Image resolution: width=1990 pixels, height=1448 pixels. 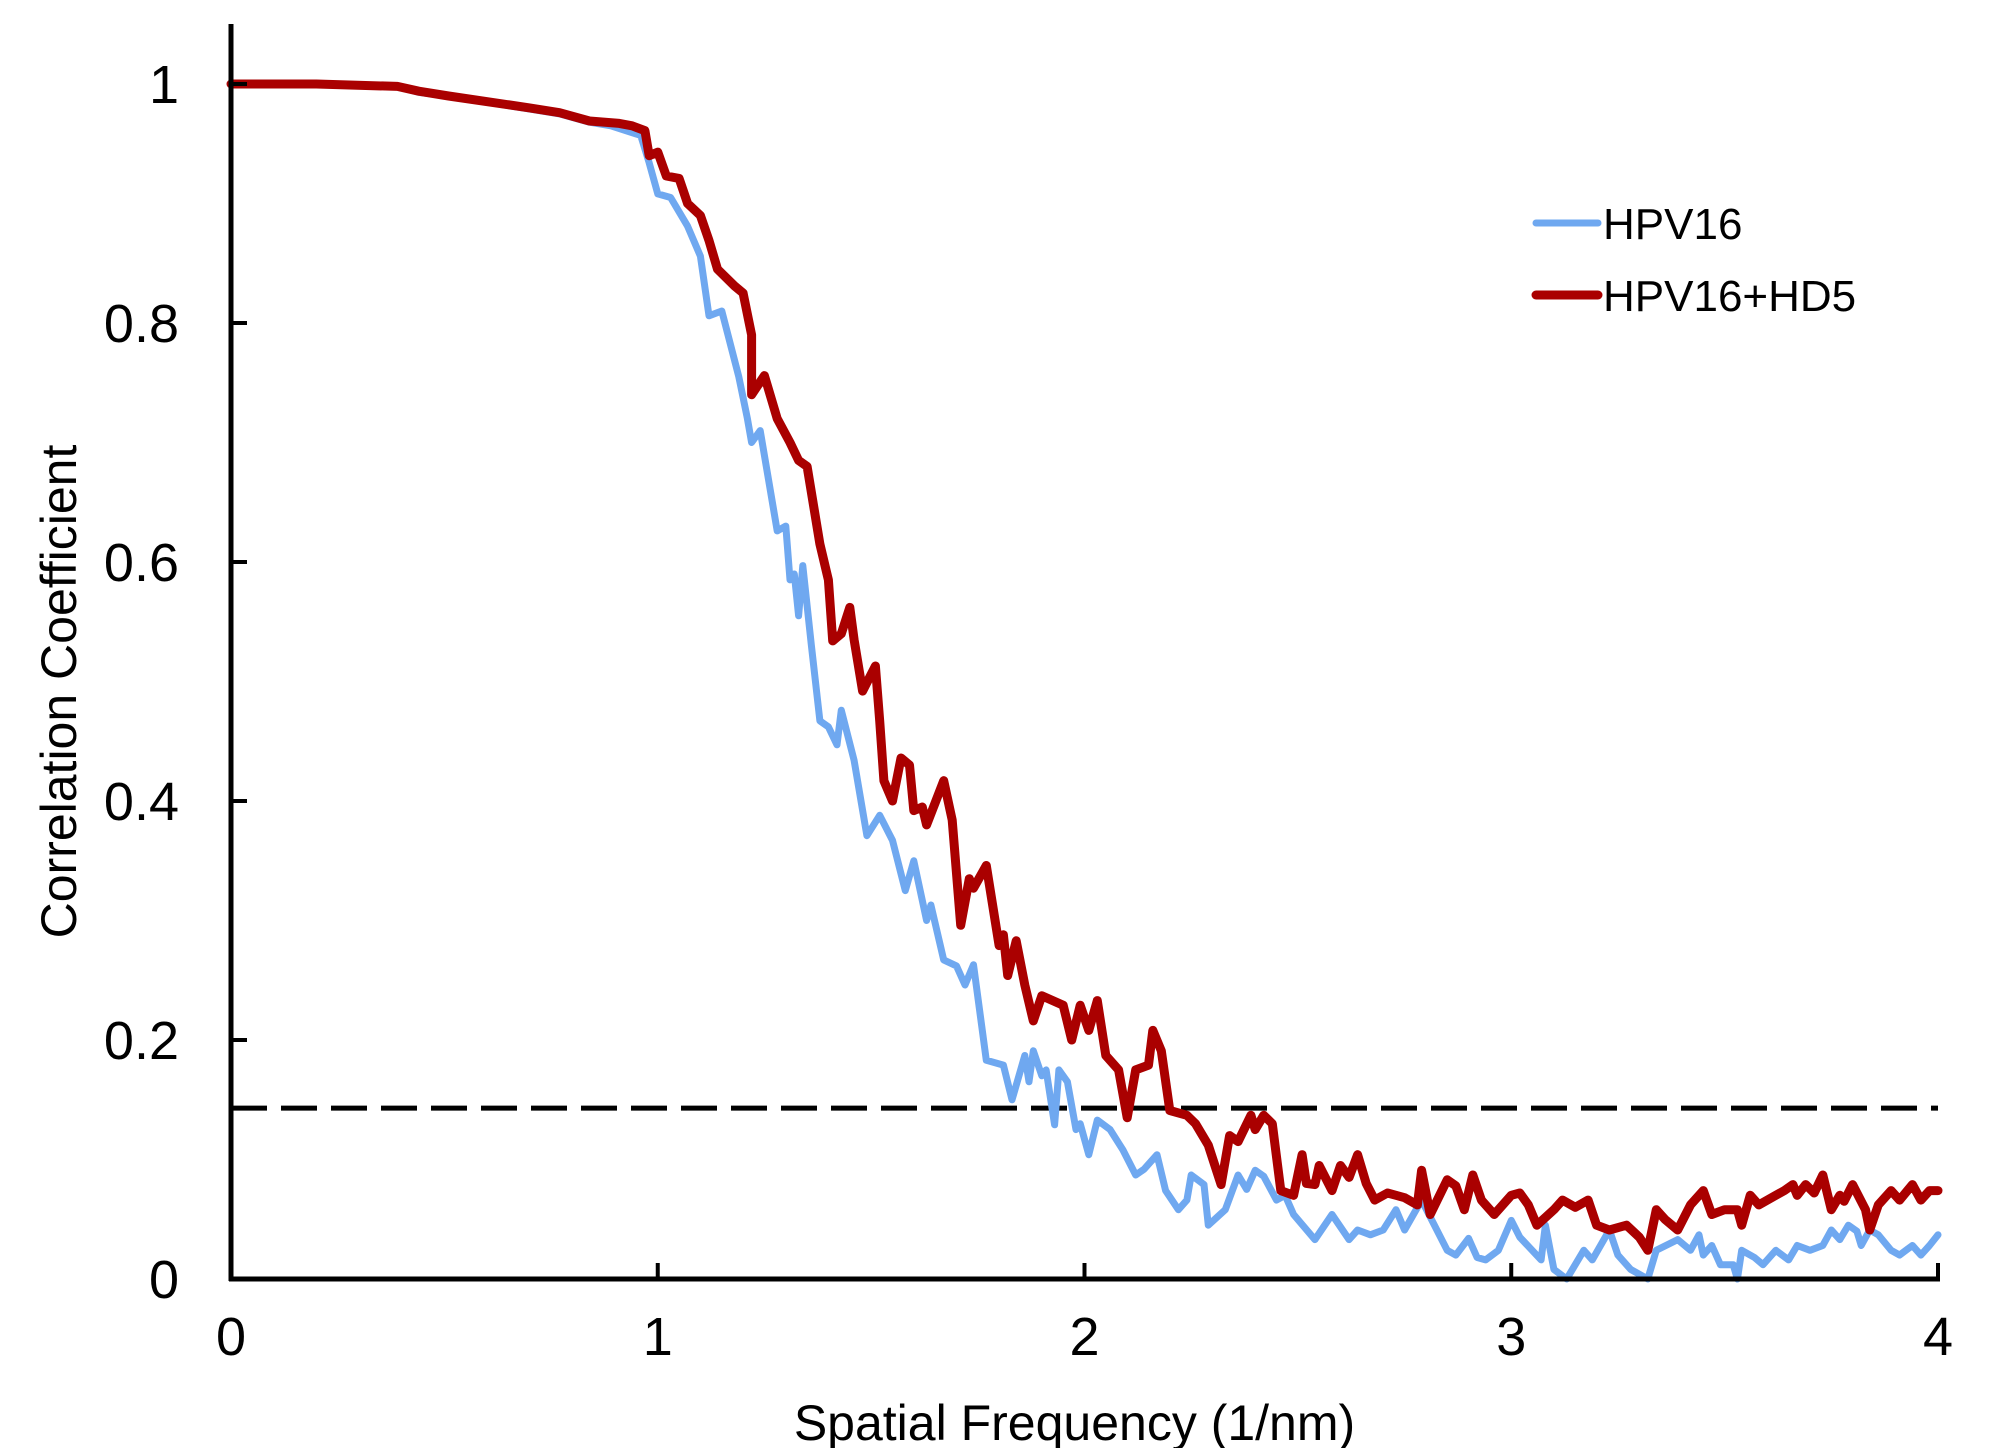 What do you see at coordinates (59, 692) in the screenshot?
I see `y-axis-title: Correlation Coefficient` at bounding box center [59, 692].